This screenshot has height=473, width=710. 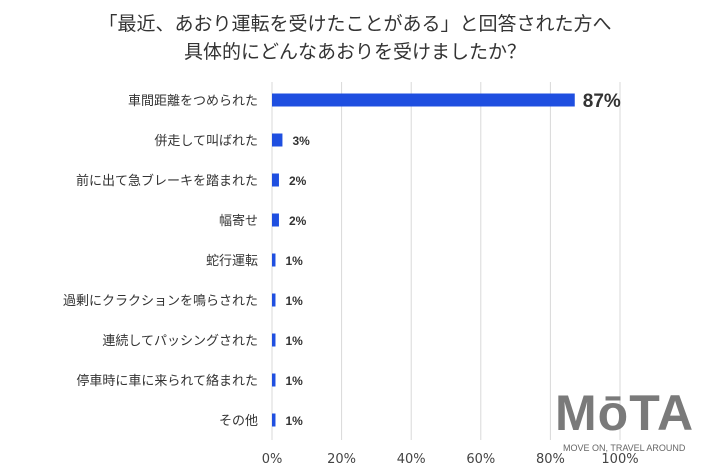 What do you see at coordinates (160, 301) in the screenshot?
I see `category-label: 過剰にクラクションを鳴らされた` at bounding box center [160, 301].